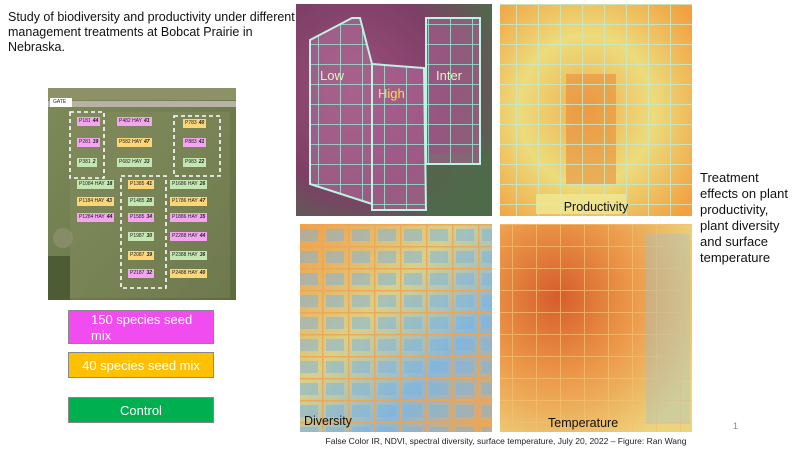 This screenshot has width=800, height=450. Describe the element at coordinates (449, 75) in the screenshot. I see `treatment-label: Inter` at that location.